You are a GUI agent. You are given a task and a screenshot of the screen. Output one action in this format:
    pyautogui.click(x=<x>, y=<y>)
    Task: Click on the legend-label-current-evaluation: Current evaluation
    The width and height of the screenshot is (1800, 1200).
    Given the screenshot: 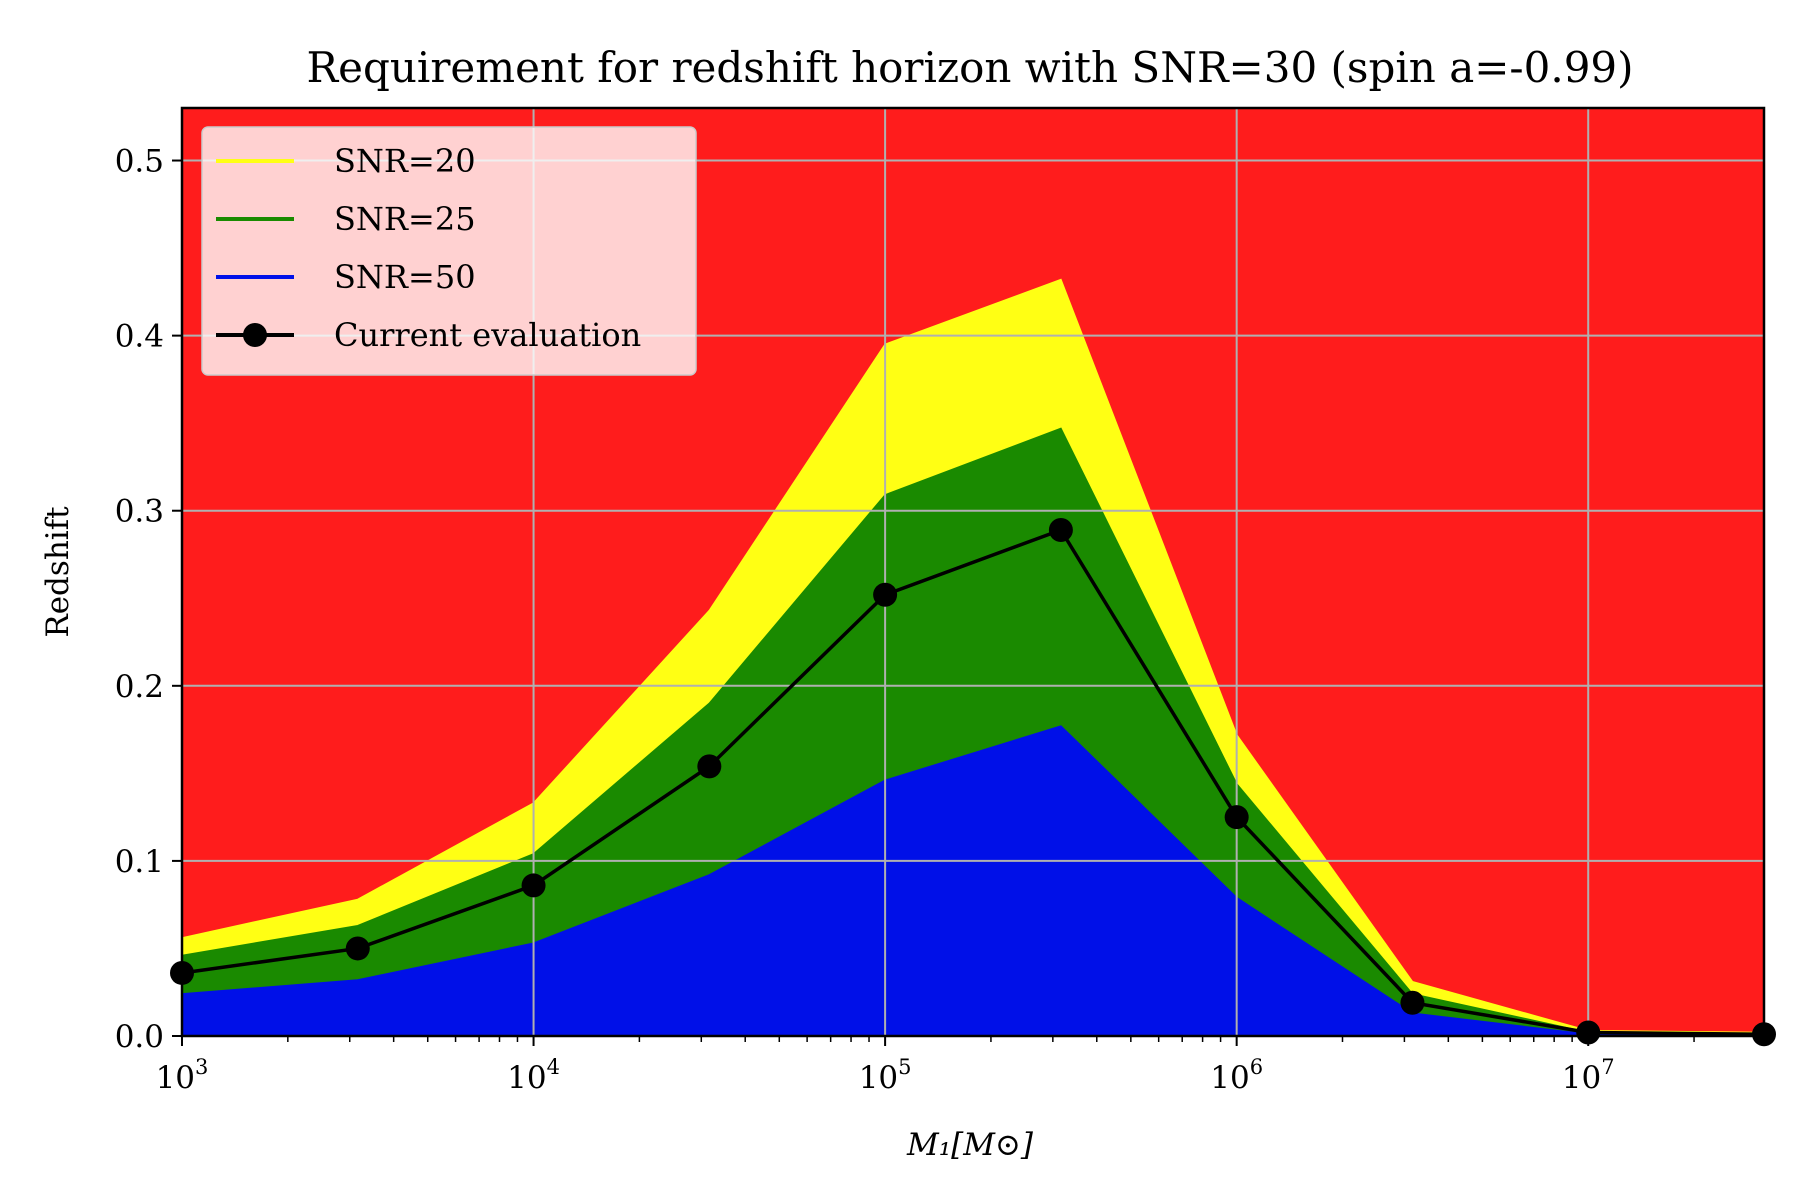 What is the action you would take?
    pyautogui.click(x=487, y=335)
    